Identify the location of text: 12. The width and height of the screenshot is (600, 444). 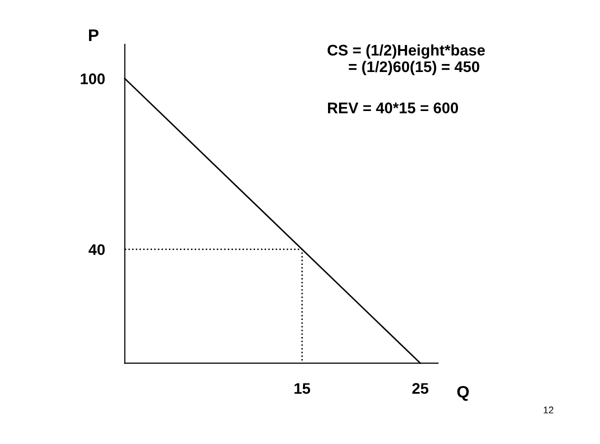
(549, 410).